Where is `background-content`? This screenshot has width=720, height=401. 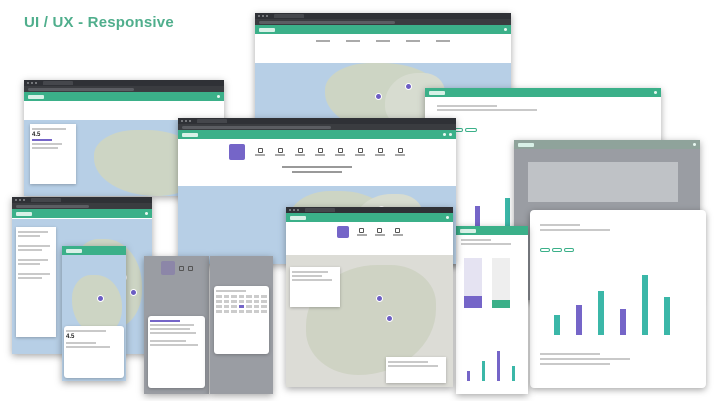
background-content is located at coordinates (603, 182).